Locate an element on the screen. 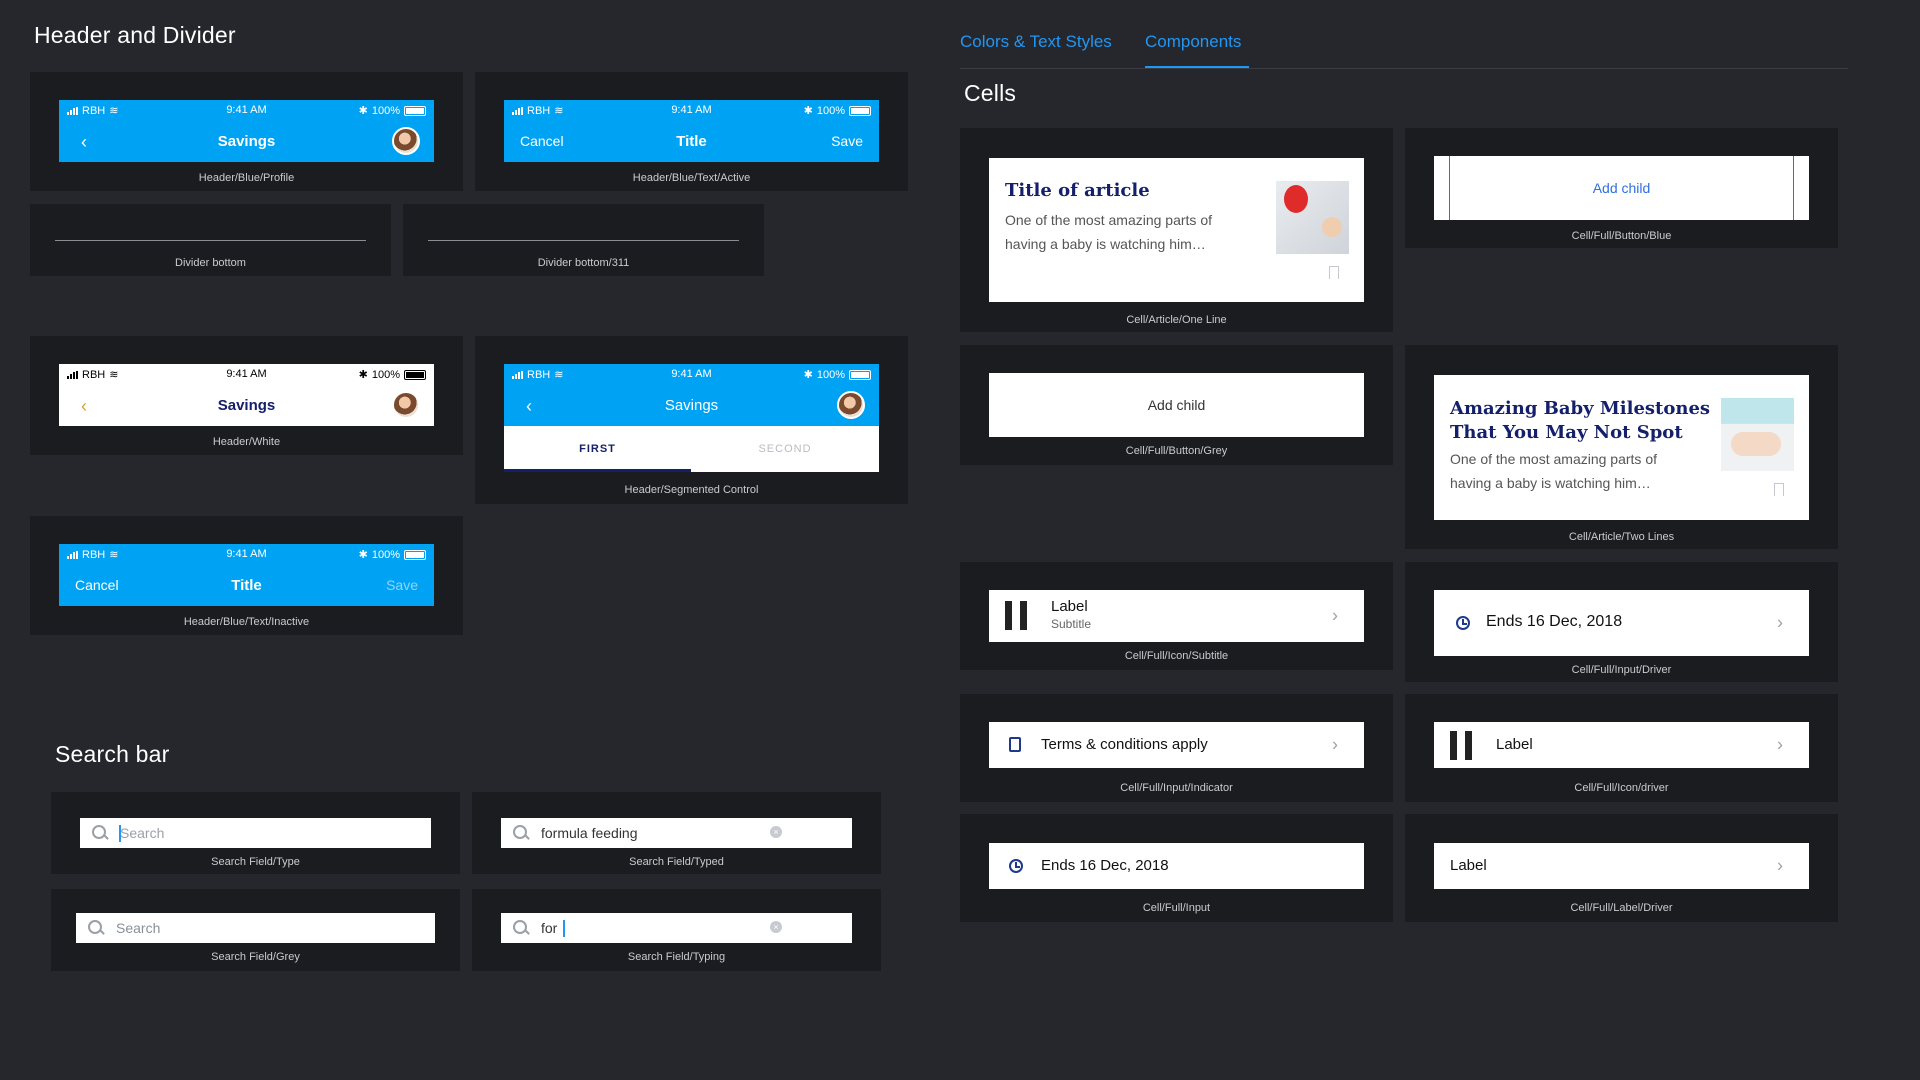  header-blue-text-inactive: RBH ≋ 9:41 AM ✱ 100% Cancel Title Save is located at coordinates (246, 575).